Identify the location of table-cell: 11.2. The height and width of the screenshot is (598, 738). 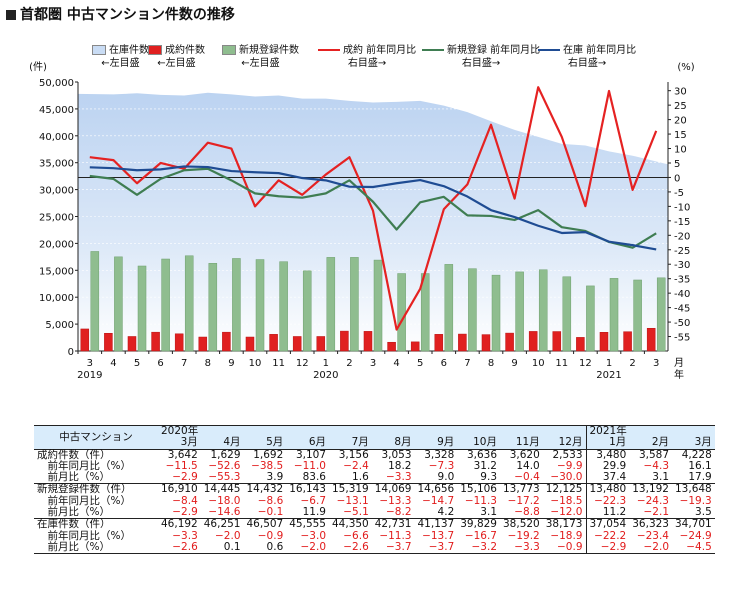
(607, 513).